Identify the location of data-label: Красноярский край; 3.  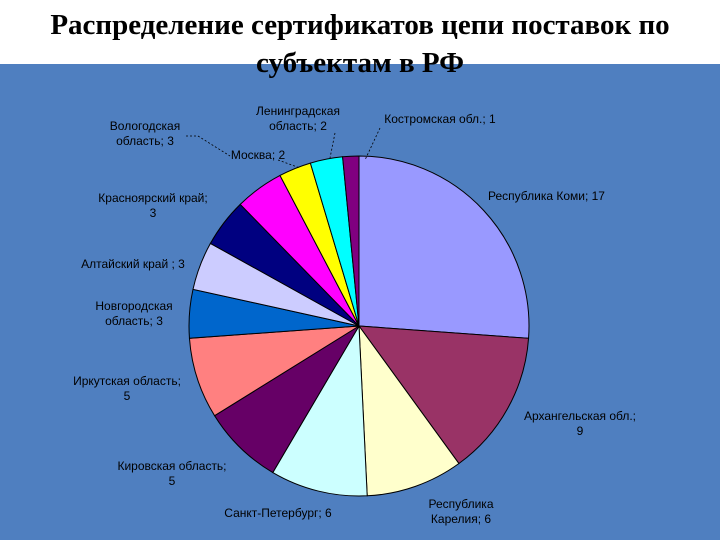
(152, 205).